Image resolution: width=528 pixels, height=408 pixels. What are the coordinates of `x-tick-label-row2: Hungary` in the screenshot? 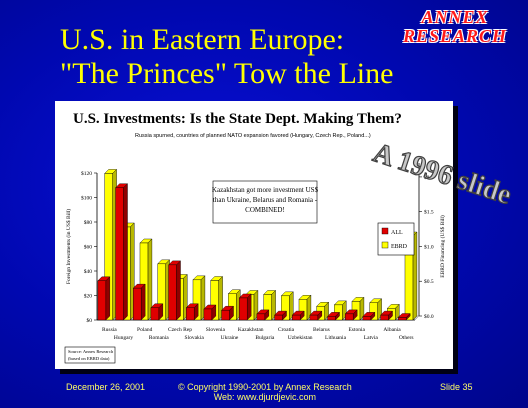 It's located at (123, 338).